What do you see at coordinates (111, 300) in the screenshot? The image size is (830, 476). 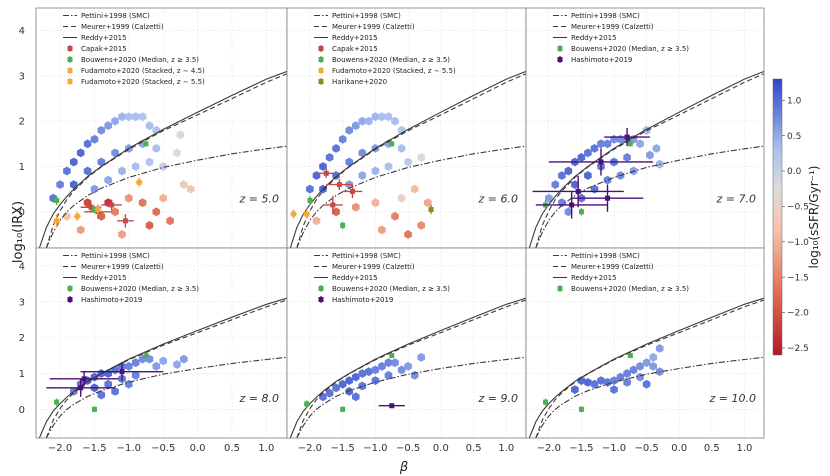 I see `legend-label: Hashimoto+2019` at bounding box center [111, 300].